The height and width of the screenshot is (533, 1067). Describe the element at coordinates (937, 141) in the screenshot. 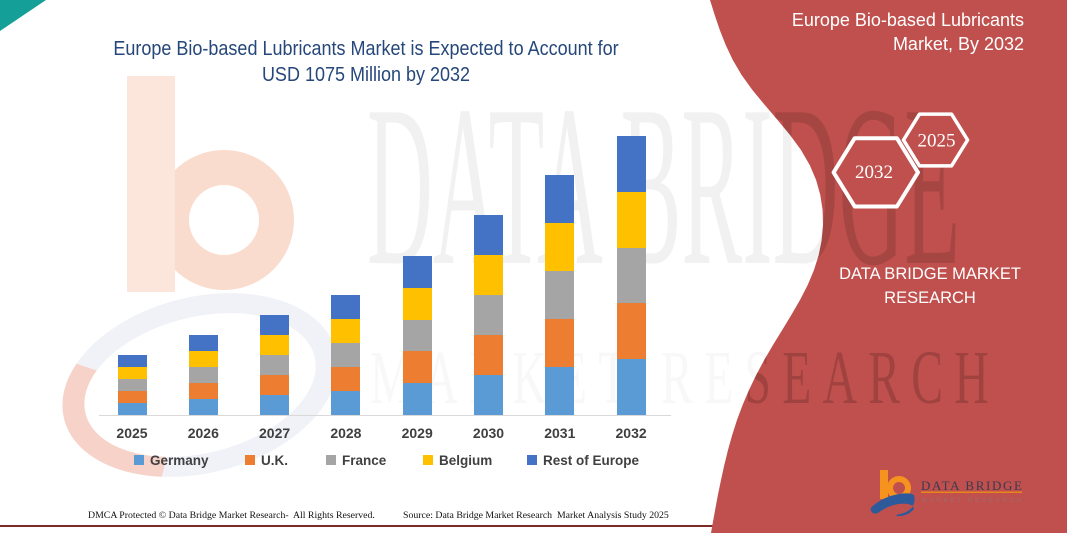

I see `svg-text: 2025` at that location.